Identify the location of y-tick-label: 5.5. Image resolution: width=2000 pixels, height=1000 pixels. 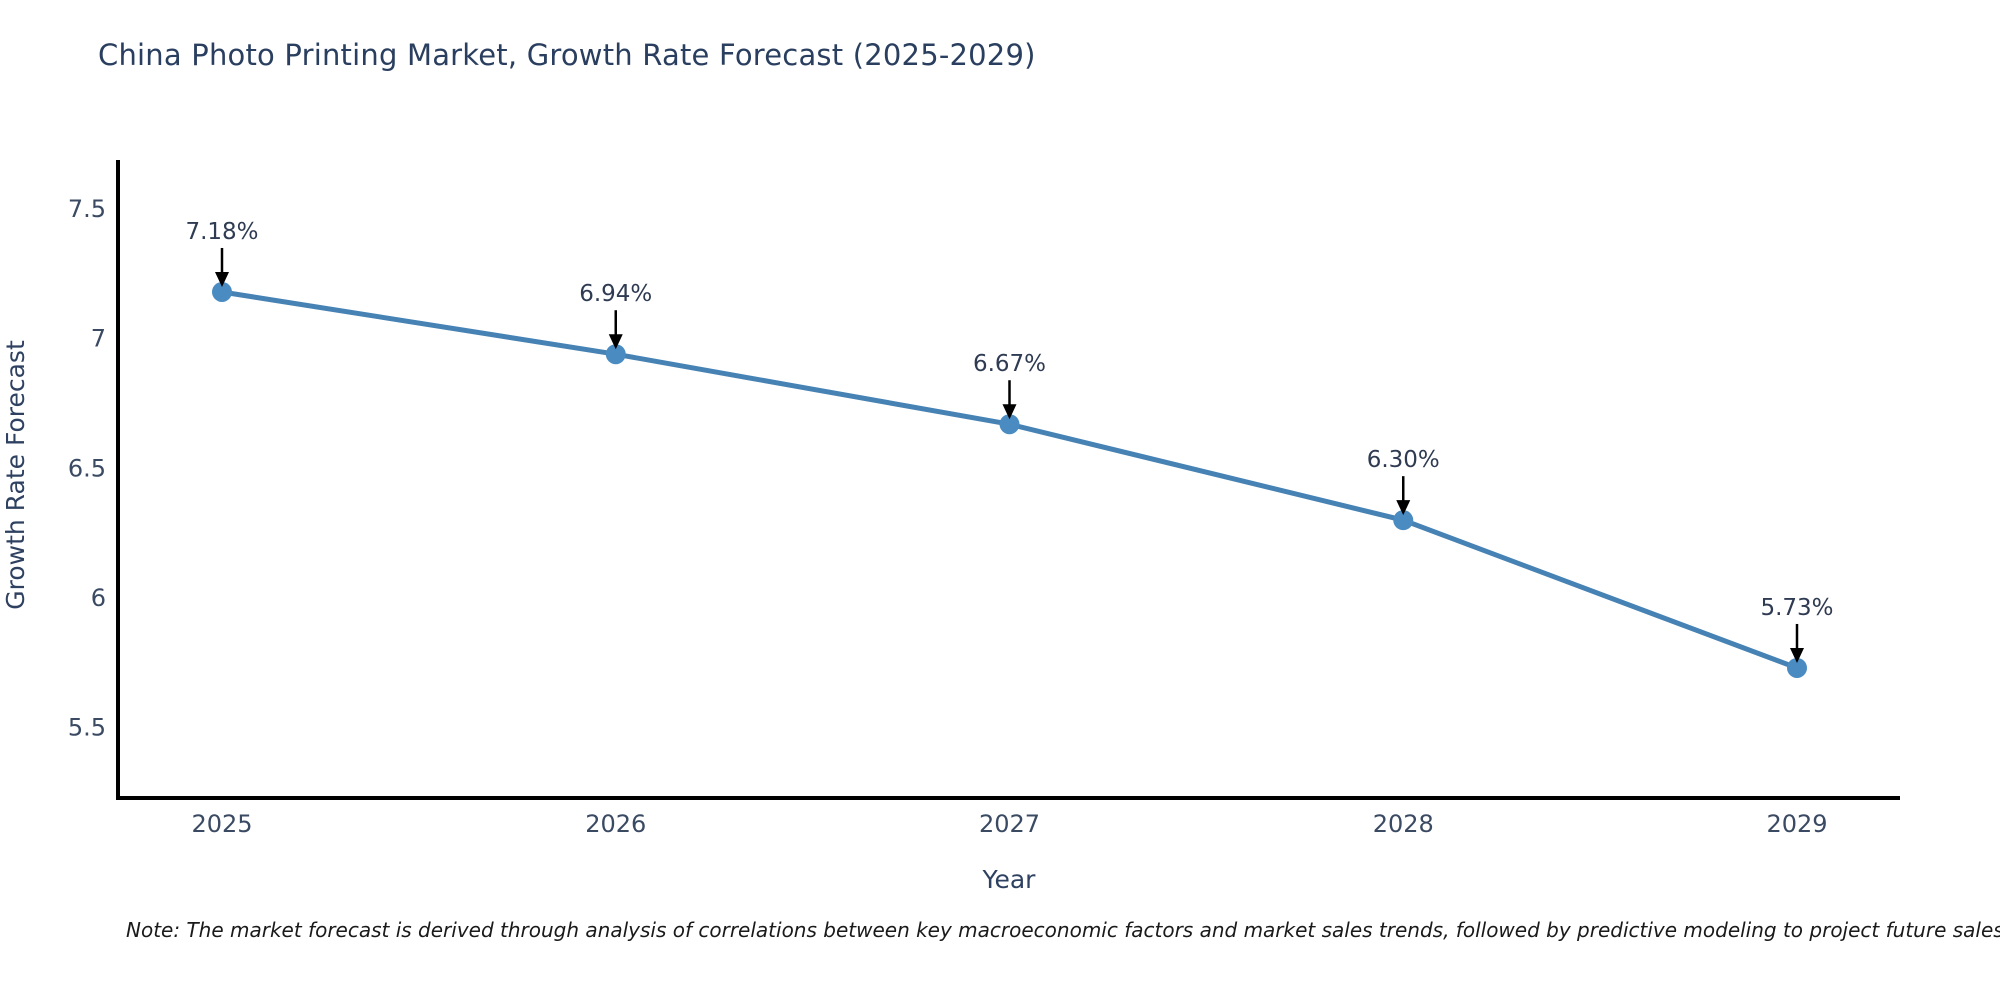
(87, 728).